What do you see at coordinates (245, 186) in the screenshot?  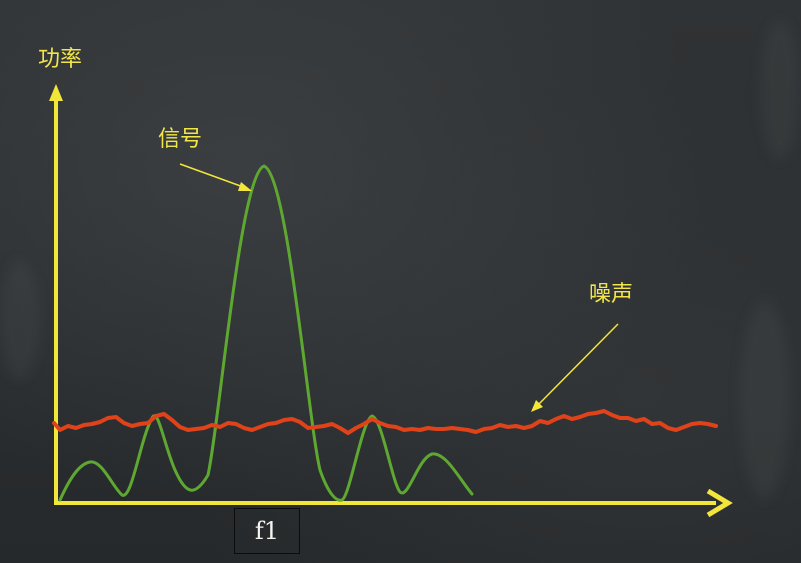 I see `signal-pointer-arrowhead` at bounding box center [245, 186].